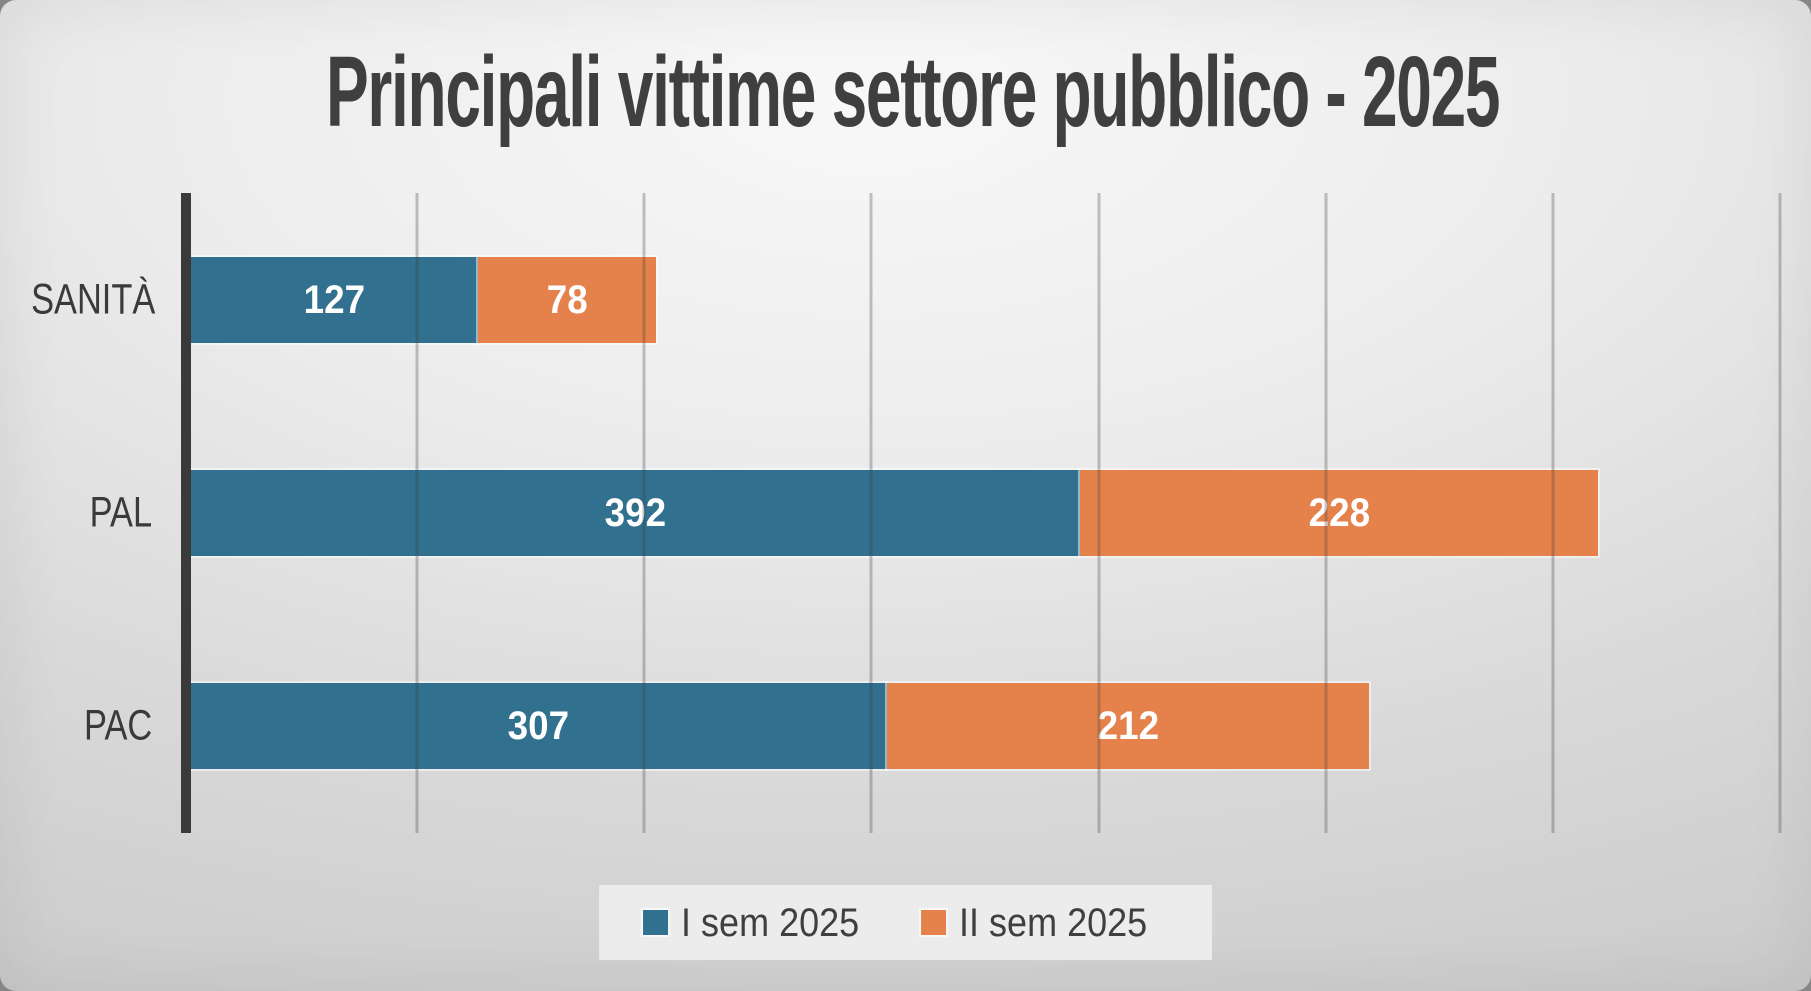 This screenshot has height=991, width=1811. I want to click on bar-value-label: 212, so click(1128, 726).